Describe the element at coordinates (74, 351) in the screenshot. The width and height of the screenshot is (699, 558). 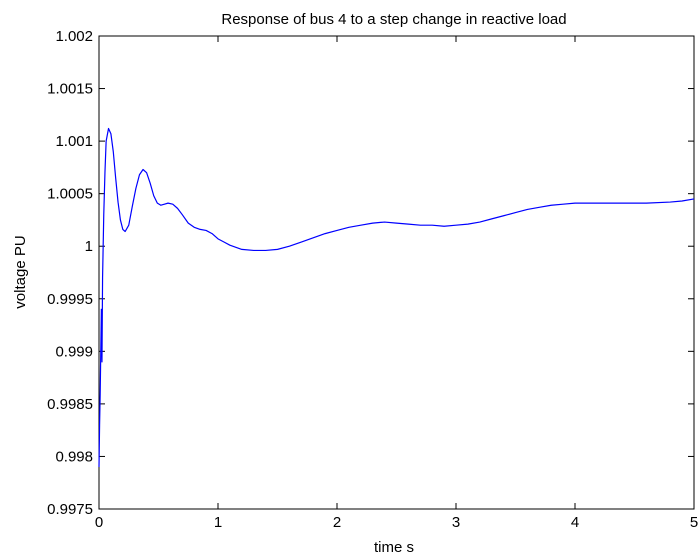
I see `y-tick-label: 0.999` at that location.